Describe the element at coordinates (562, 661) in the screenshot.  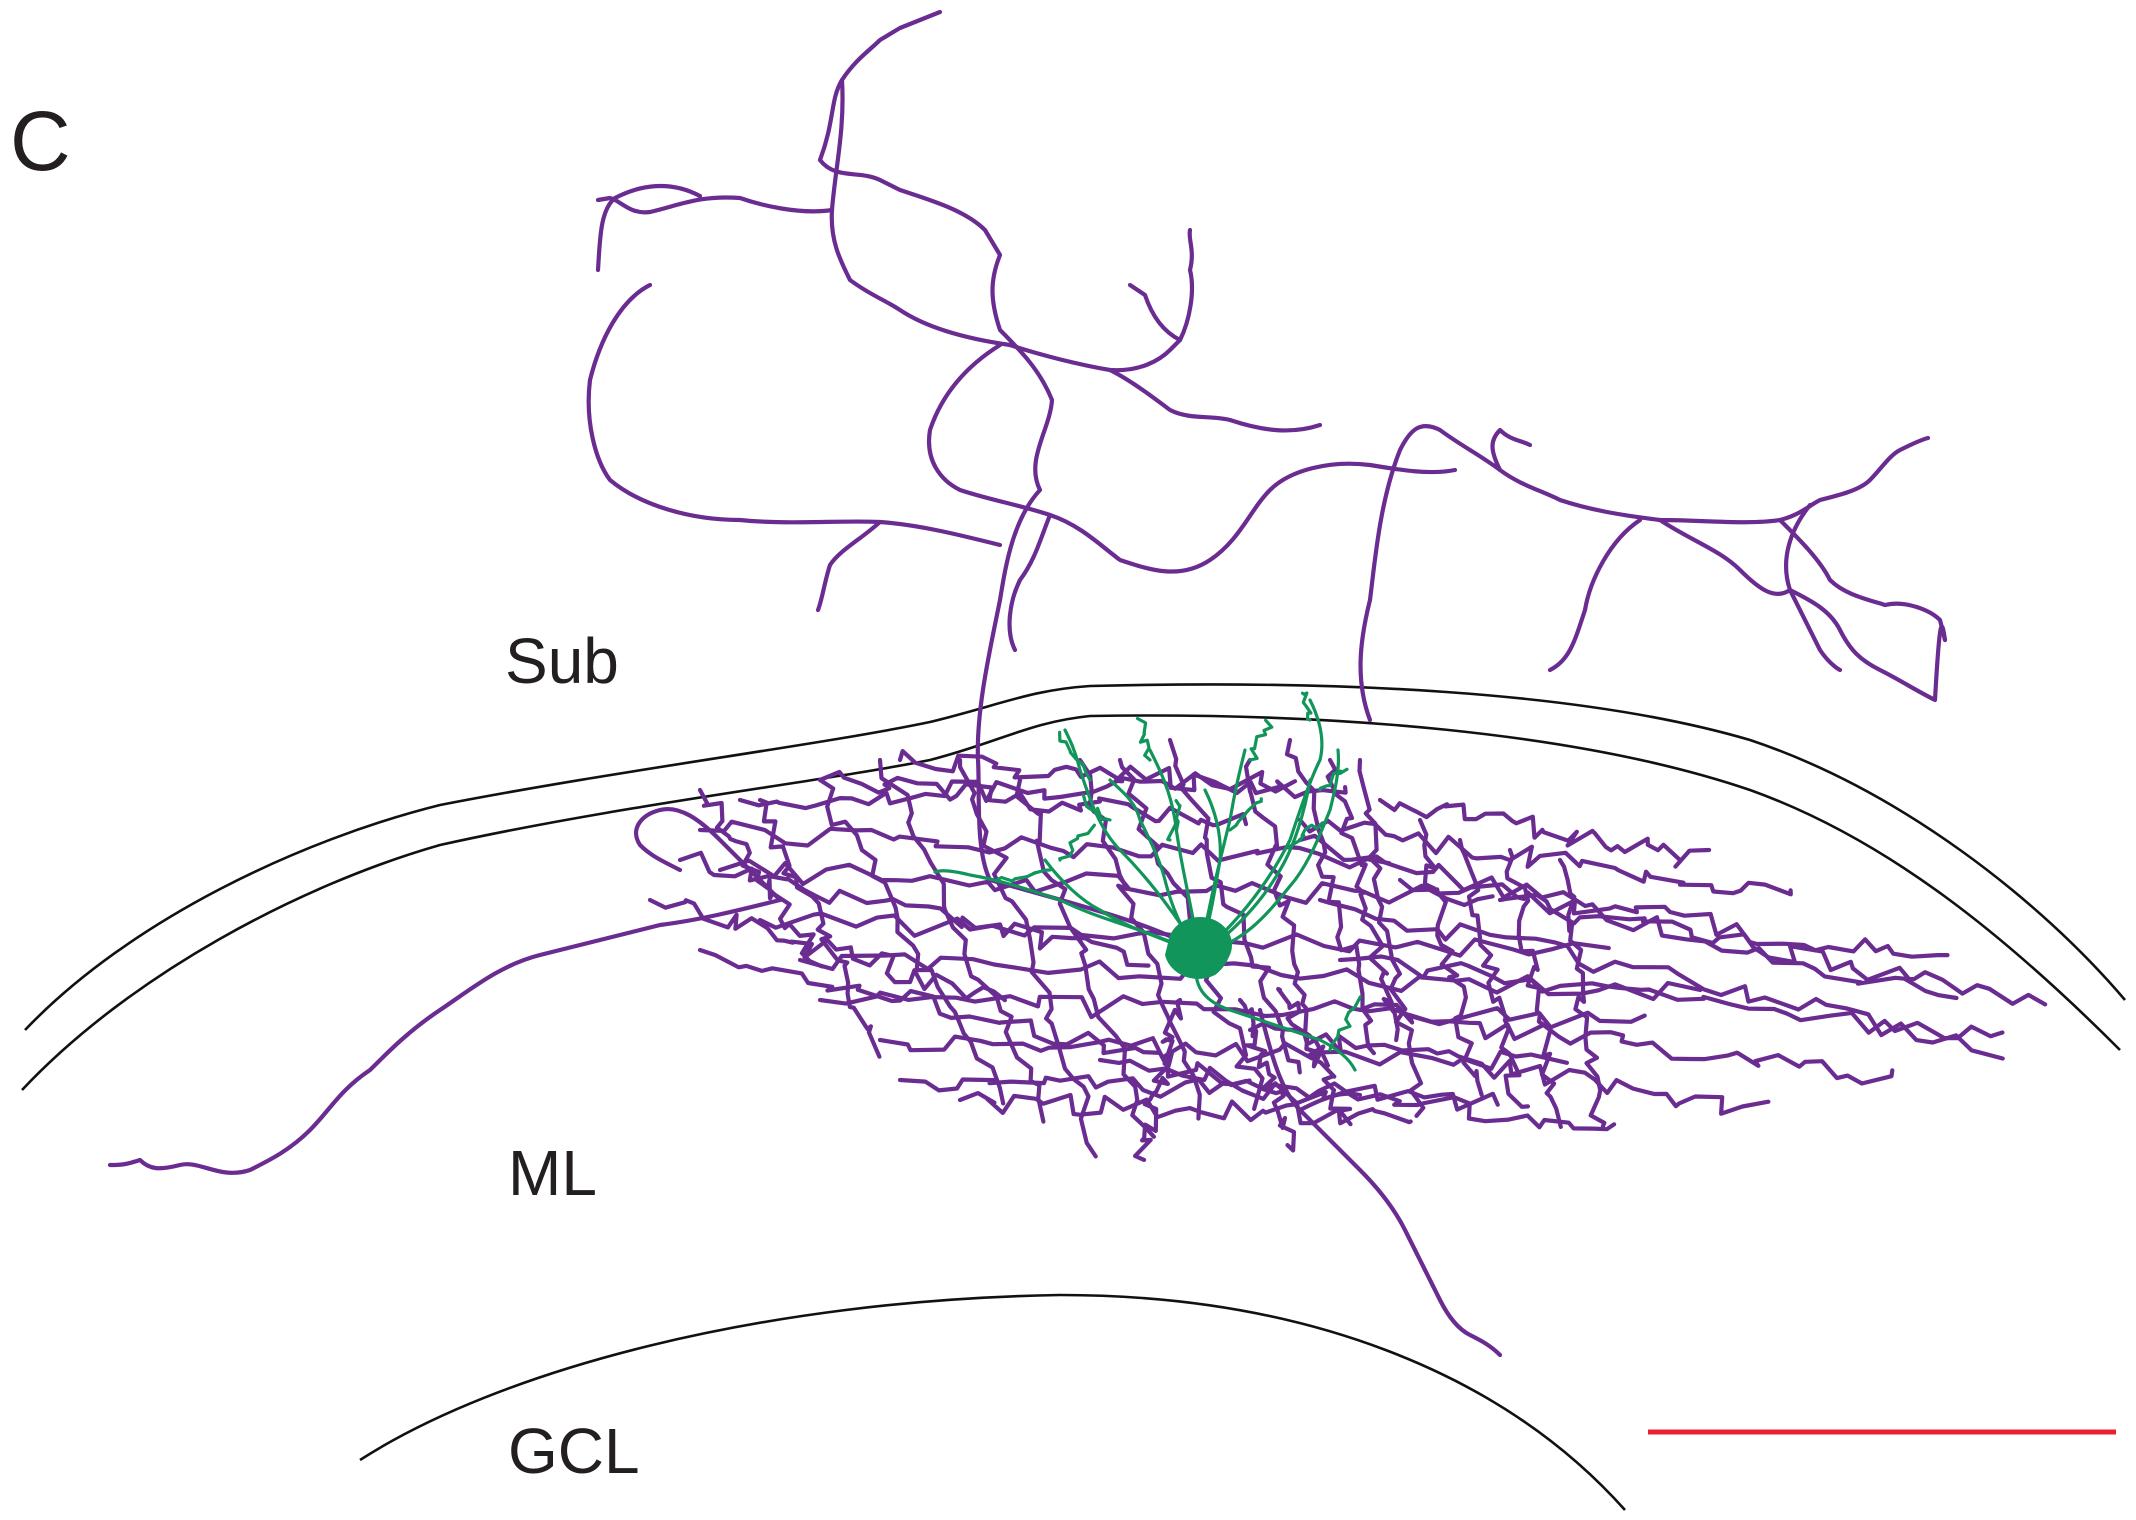
I see `layer-label-sub: Sub` at that location.